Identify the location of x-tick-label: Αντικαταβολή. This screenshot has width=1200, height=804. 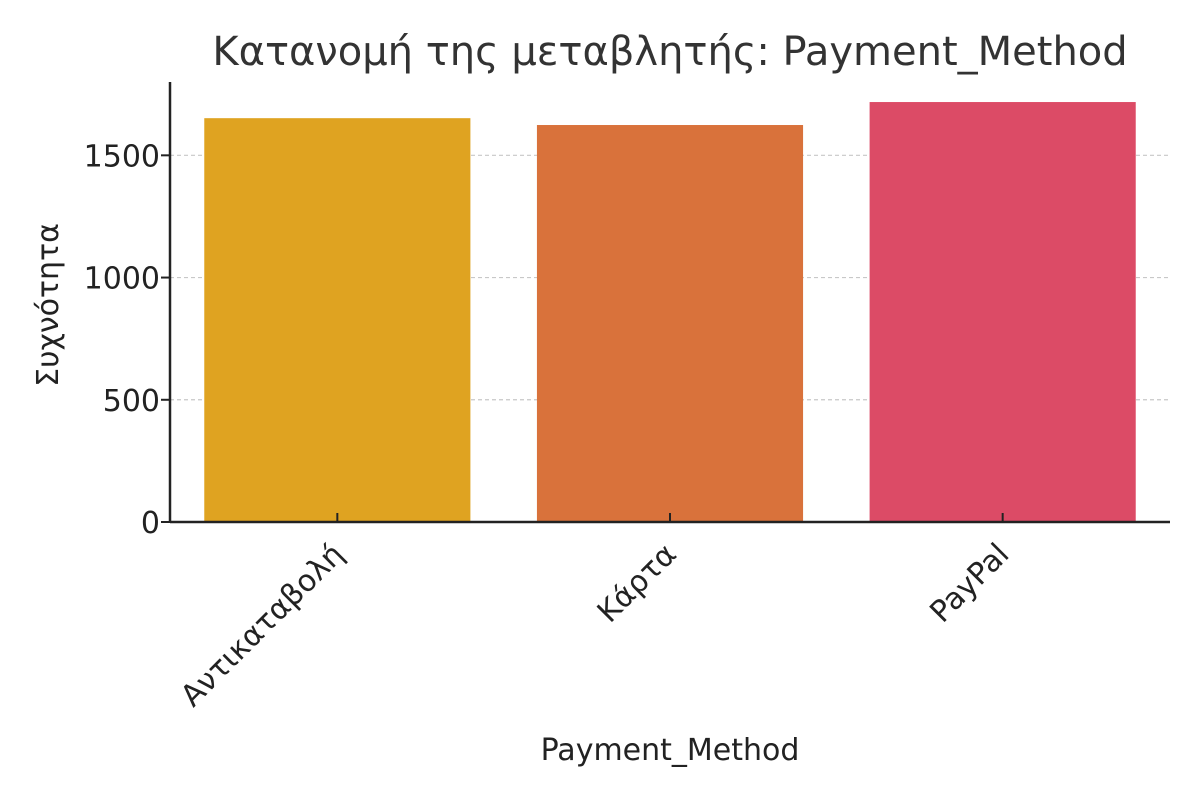
(262, 625).